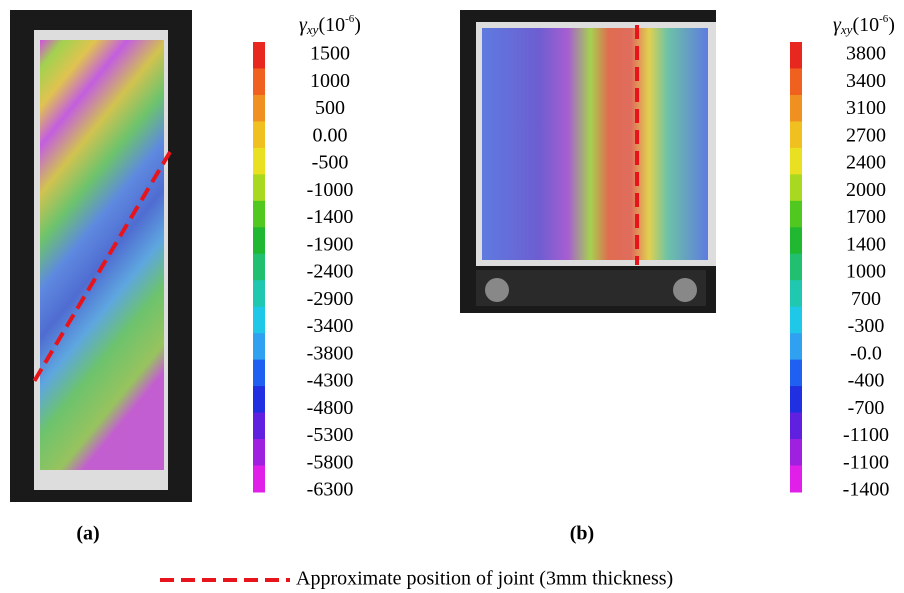 The image size is (904, 593). I want to click on colorbar-label: 3100, so click(866, 108).